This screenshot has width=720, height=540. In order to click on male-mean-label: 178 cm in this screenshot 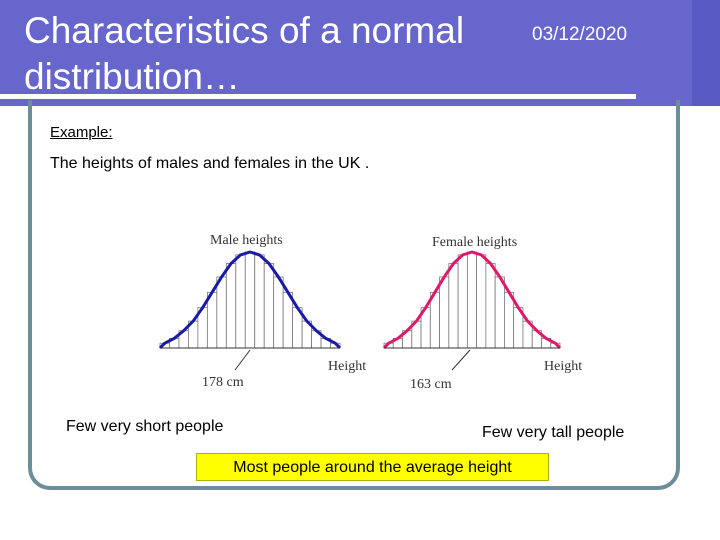, I will do `click(223, 382)`.